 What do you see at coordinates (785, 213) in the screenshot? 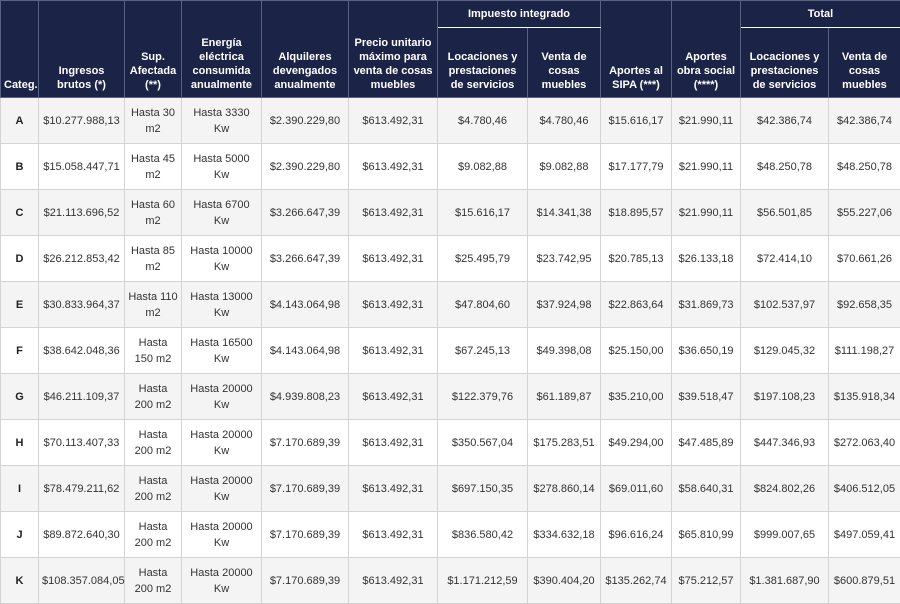
I see `cell-total-locaciones: $56.501,85` at bounding box center [785, 213].